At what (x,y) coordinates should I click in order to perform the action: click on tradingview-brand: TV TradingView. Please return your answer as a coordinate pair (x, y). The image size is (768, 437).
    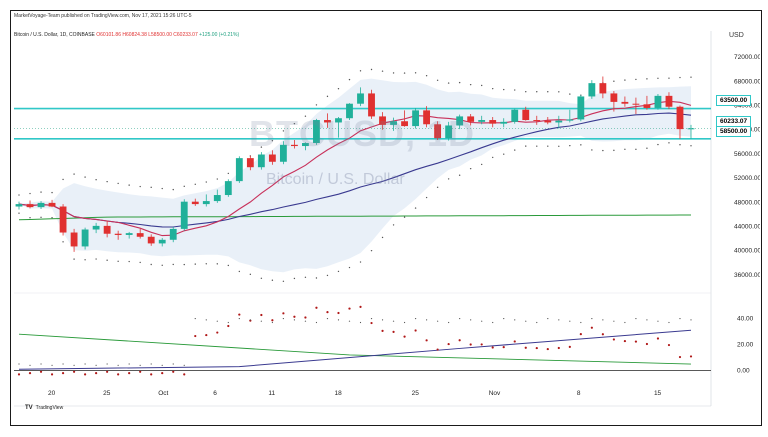
    Looking at the image, I should click on (44, 408).